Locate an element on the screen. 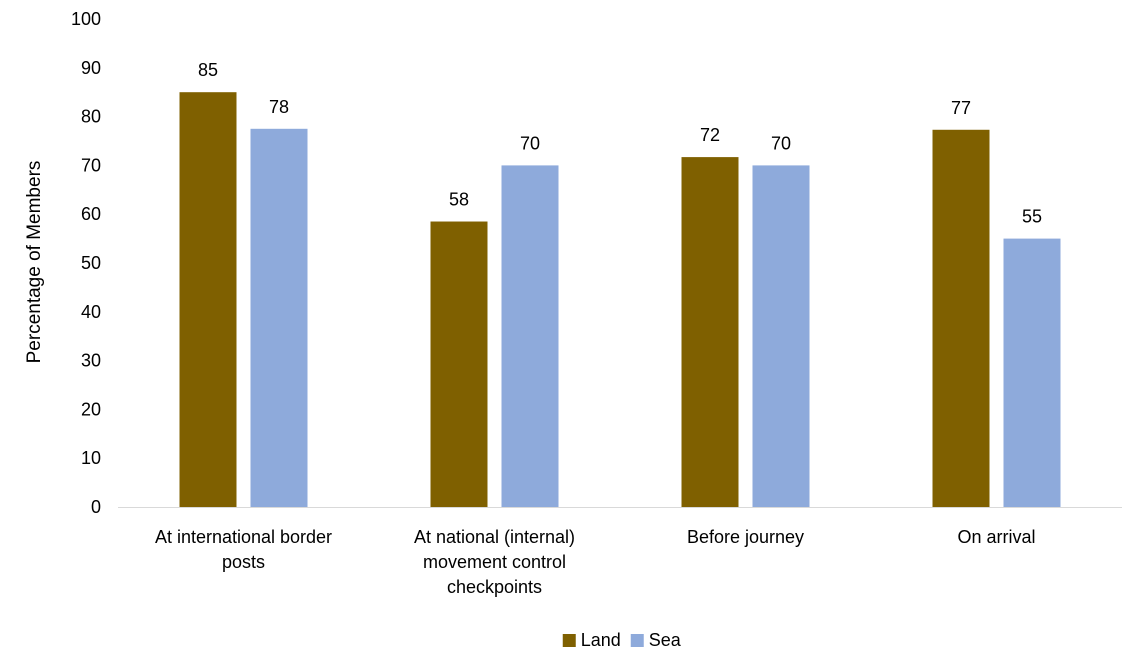  y-axis: 0 10 20 30 40 50 60 70 80 90 100 is located at coordinates (86, 263).